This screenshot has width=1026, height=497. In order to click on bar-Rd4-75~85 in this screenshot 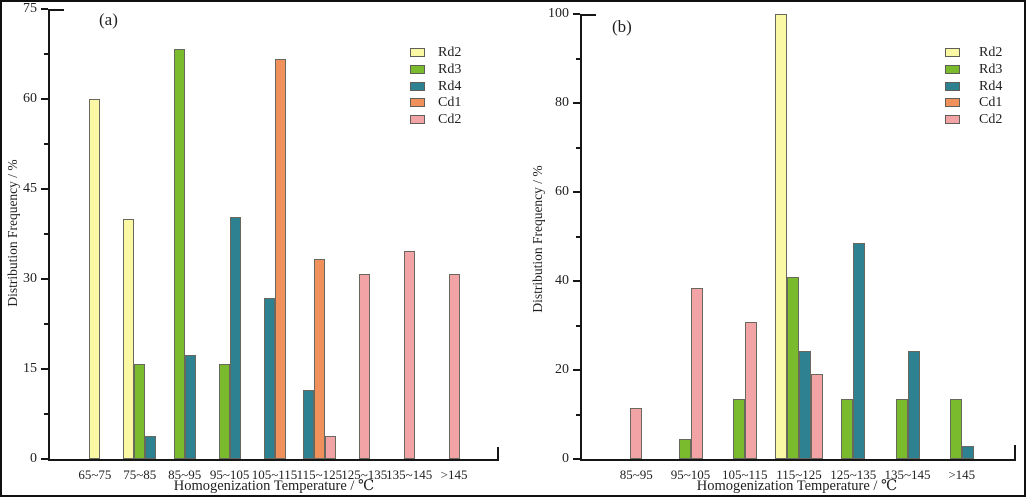, I will do `click(151, 447)`.